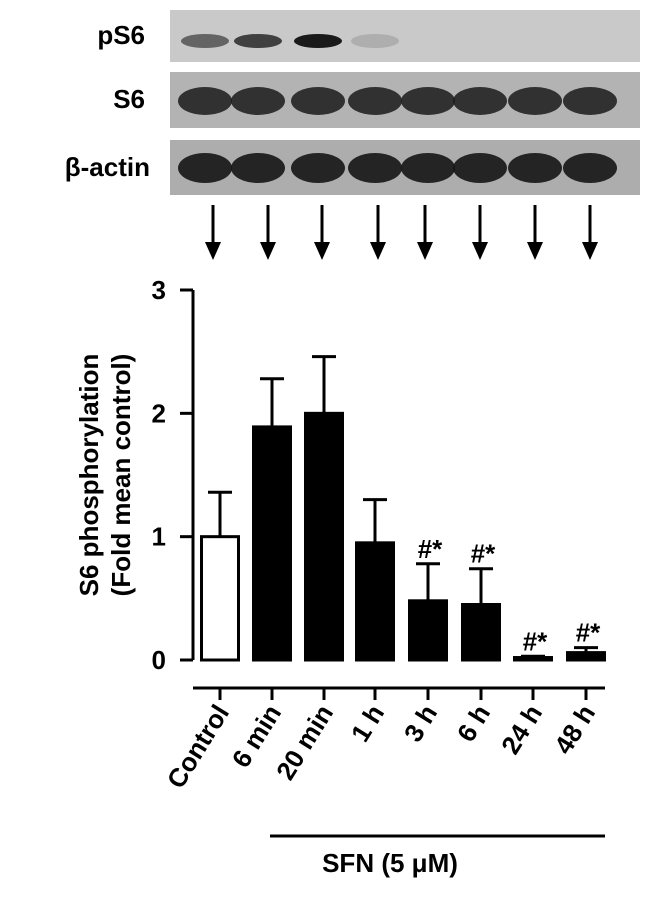 This screenshot has width=650, height=900. What do you see at coordinates (198, 746) in the screenshot?
I see `x-tick-label: Control` at bounding box center [198, 746].